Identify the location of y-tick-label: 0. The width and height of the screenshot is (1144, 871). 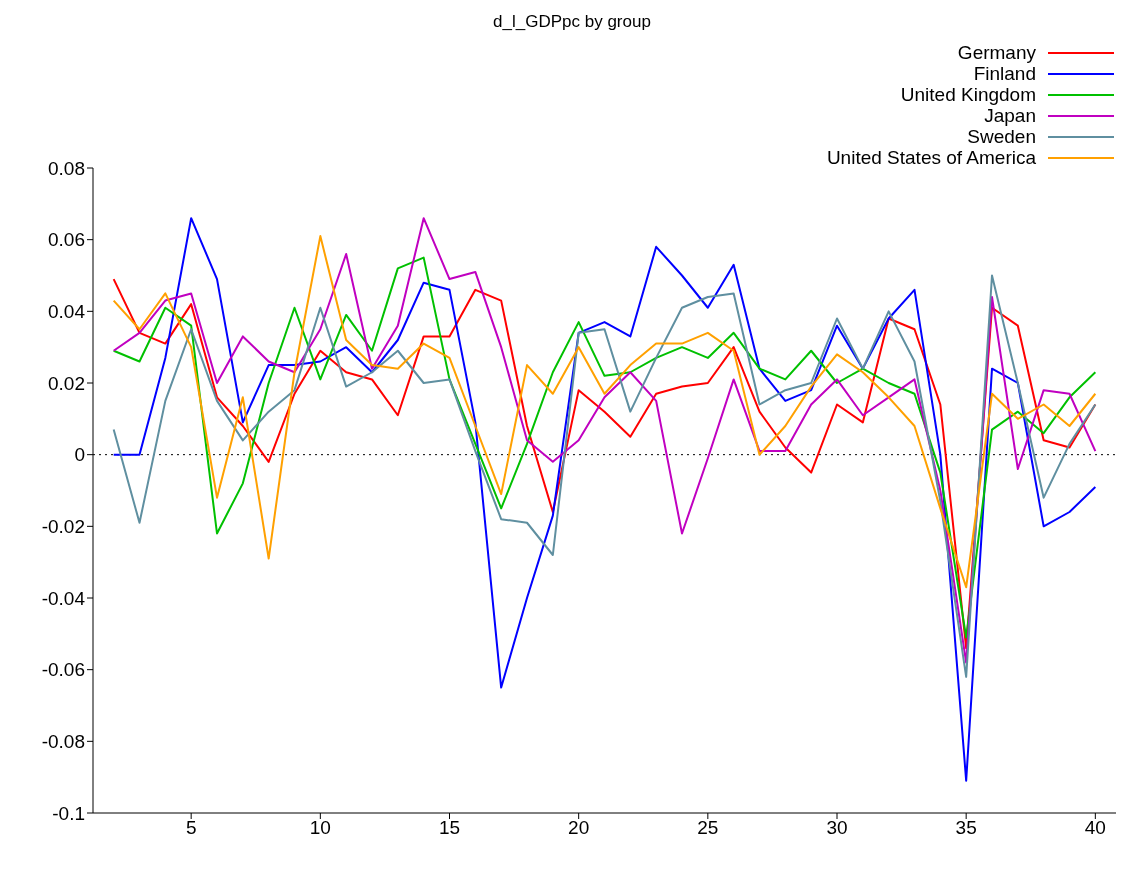
(79, 455).